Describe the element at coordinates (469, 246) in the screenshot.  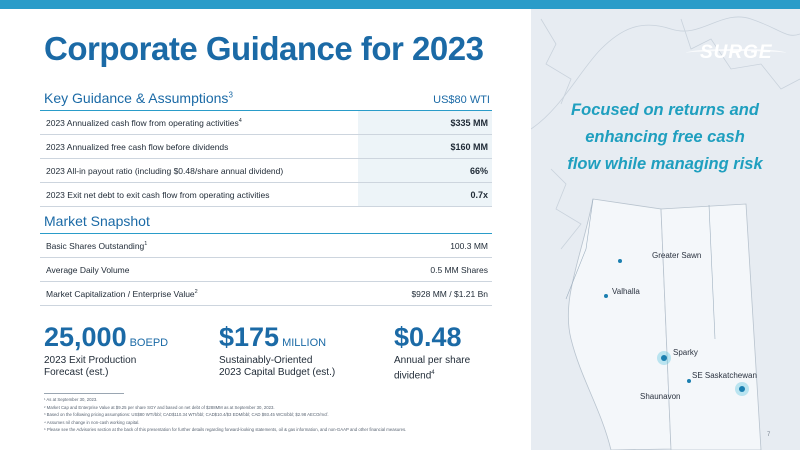
I see `market-value: 100.3 MM` at that location.